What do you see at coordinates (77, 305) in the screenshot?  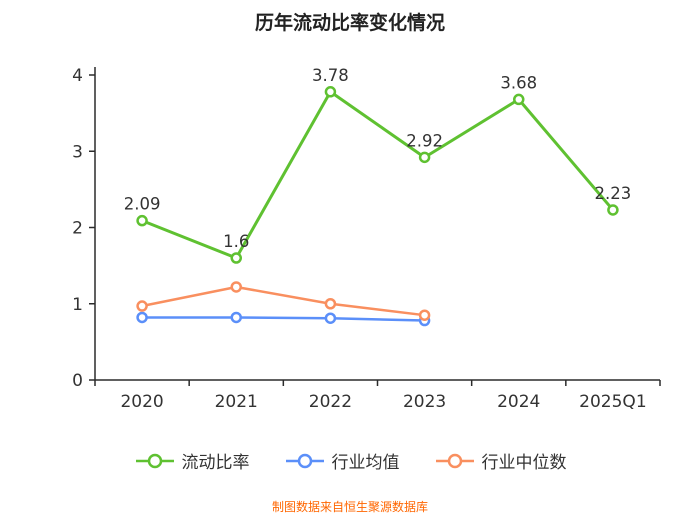 I see `y-tick-label: 1` at bounding box center [77, 305].